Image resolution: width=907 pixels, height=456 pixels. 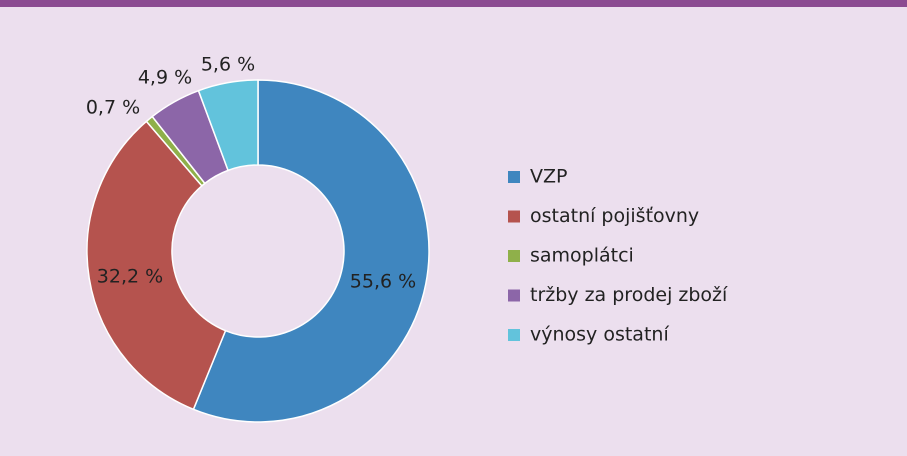 I want to click on legend-label: samoplátci, so click(x=582, y=256).